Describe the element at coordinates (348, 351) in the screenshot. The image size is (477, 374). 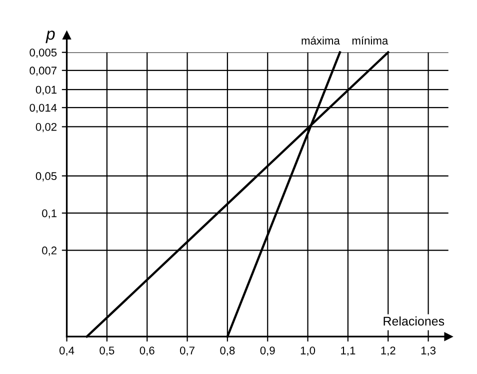
I see `x-tick-label: 1,1` at that location.